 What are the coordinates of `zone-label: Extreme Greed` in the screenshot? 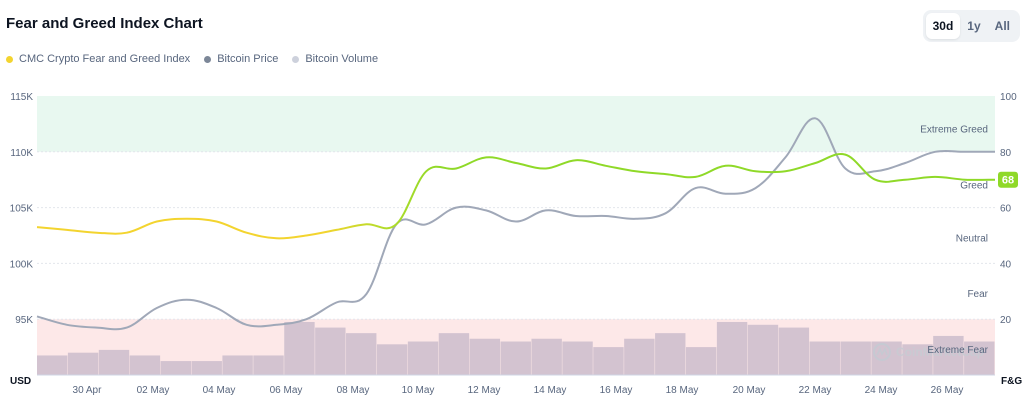 It's located at (954, 129).